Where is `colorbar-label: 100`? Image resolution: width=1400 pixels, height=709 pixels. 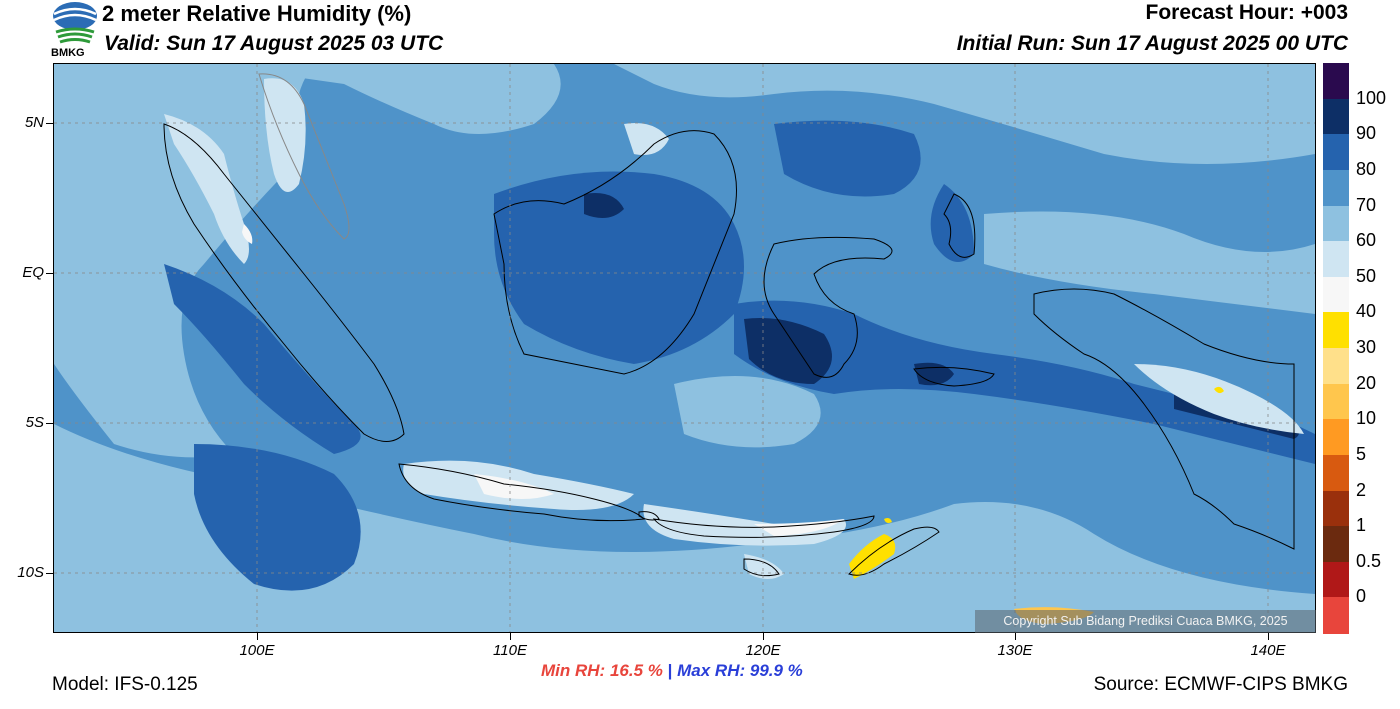 colorbar-label: 100 is located at coordinates (1371, 97).